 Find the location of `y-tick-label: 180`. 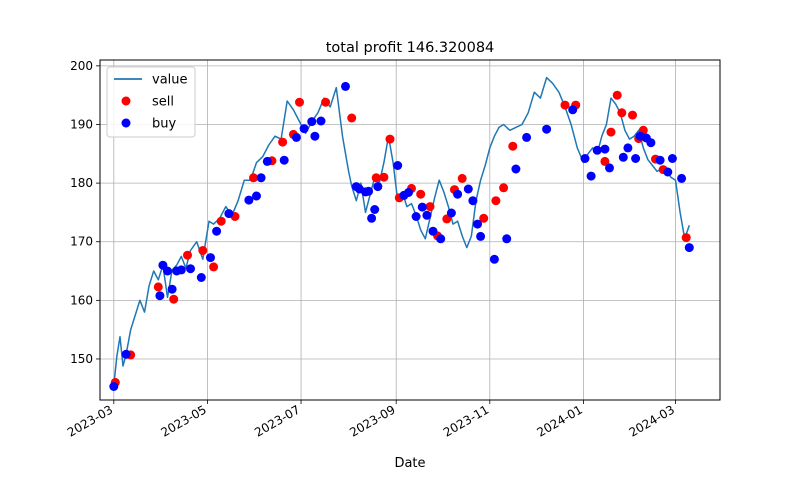

y-tick-label: 180 is located at coordinates (81, 183).